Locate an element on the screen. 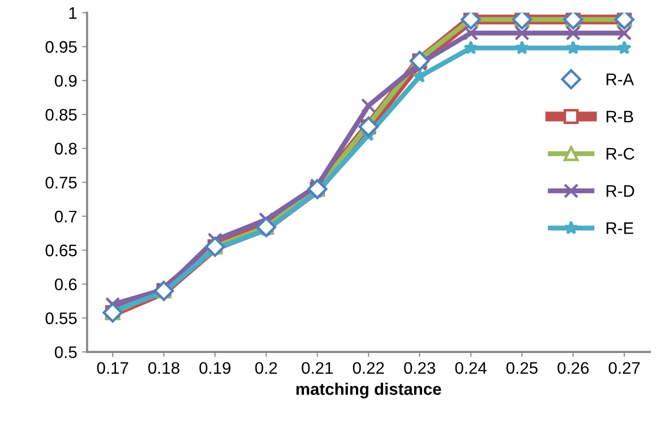 Image resolution: width=670 pixels, height=424 pixels. x-tick-label: 0.19 is located at coordinates (214, 368).